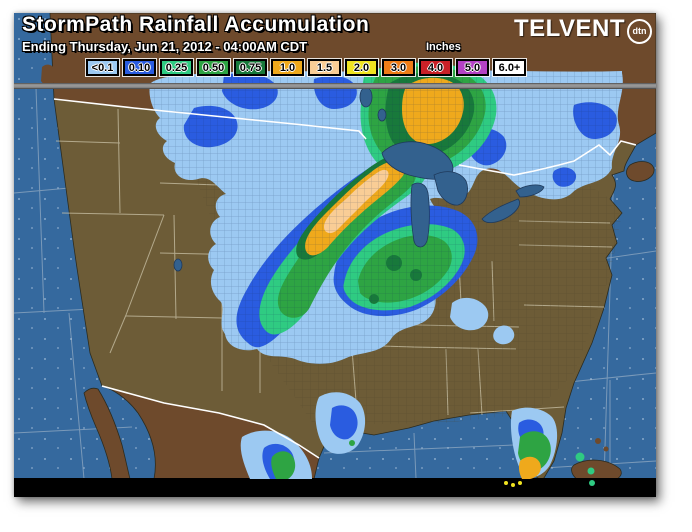  Describe the element at coordinates (287, 67) in the screenshot. I see `legend-item-1-0: 1.0` at that location.